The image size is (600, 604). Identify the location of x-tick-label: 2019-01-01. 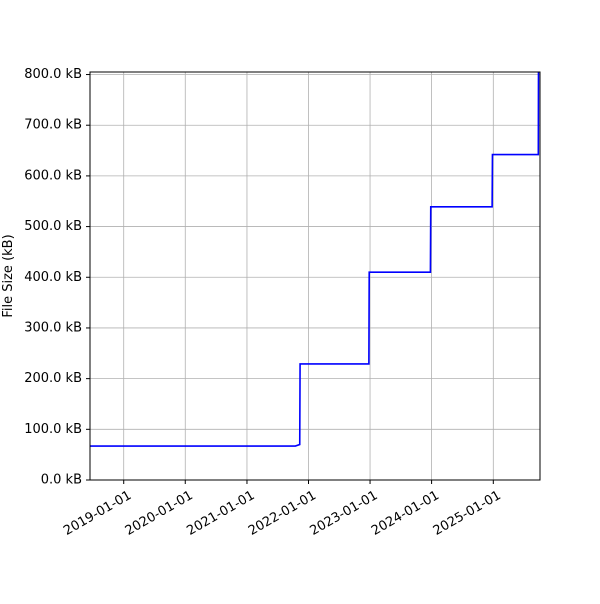
(97, 513).